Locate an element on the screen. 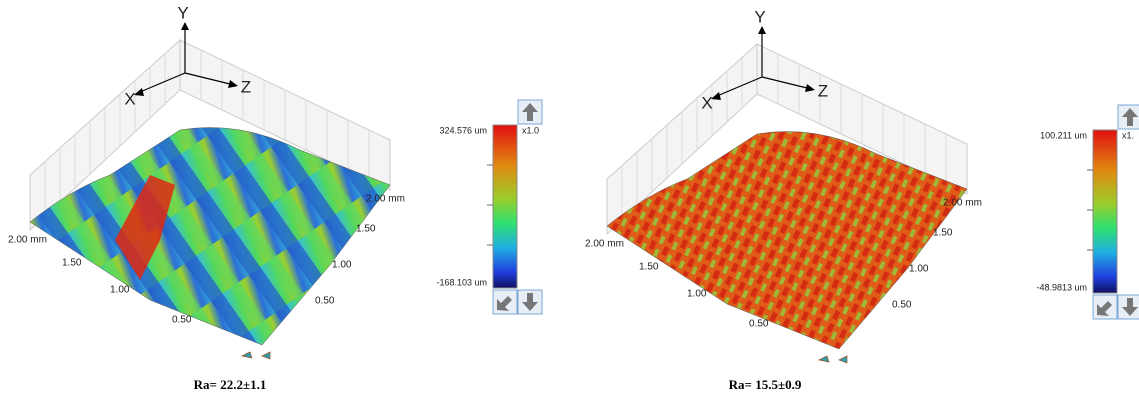 The width and height of the screenshot is (1139, 407). caption: Ra= 22.2±1.1 is located at coordinates (230, 384).